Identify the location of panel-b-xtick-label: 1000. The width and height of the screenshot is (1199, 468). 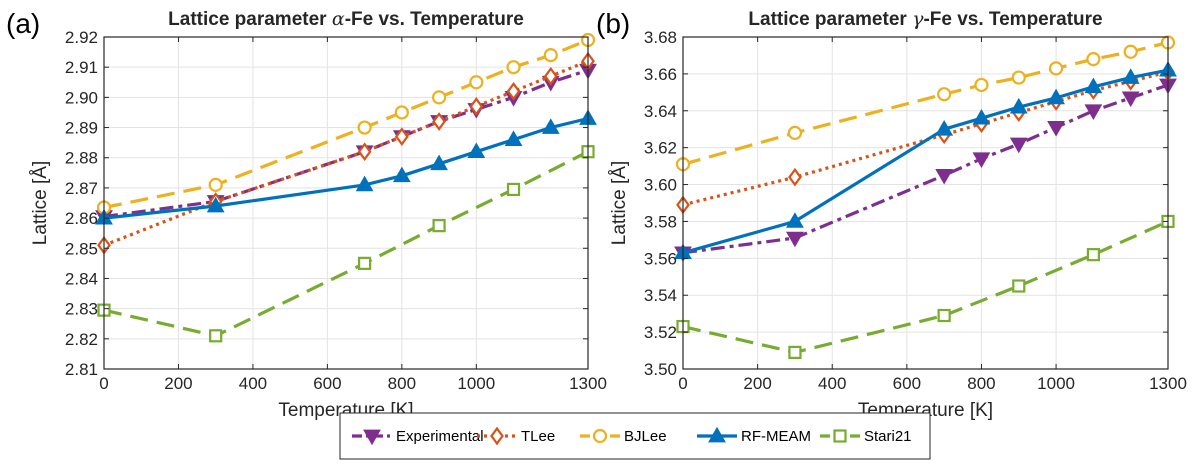
(1056, 383).